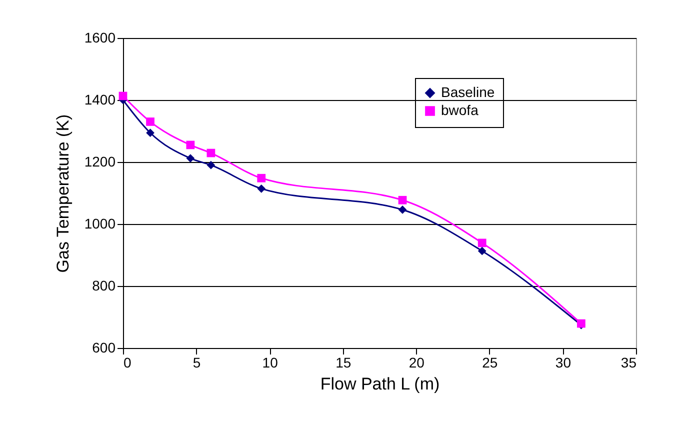 This screenshot has height=421, width=673. What do you see at coordinates (468, 92) in the screenshot?
I see `legend-label: Baseline` at bounding box center [468, 92].